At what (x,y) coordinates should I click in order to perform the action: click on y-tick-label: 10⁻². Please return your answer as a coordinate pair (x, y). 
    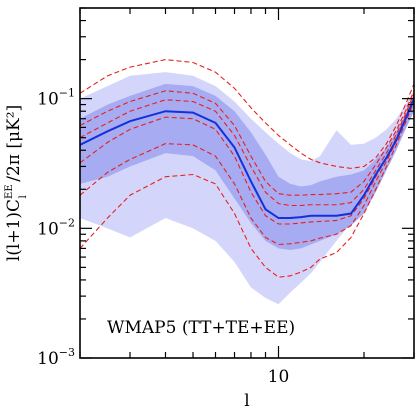
    Looking at the image, I should click on (56, 227).